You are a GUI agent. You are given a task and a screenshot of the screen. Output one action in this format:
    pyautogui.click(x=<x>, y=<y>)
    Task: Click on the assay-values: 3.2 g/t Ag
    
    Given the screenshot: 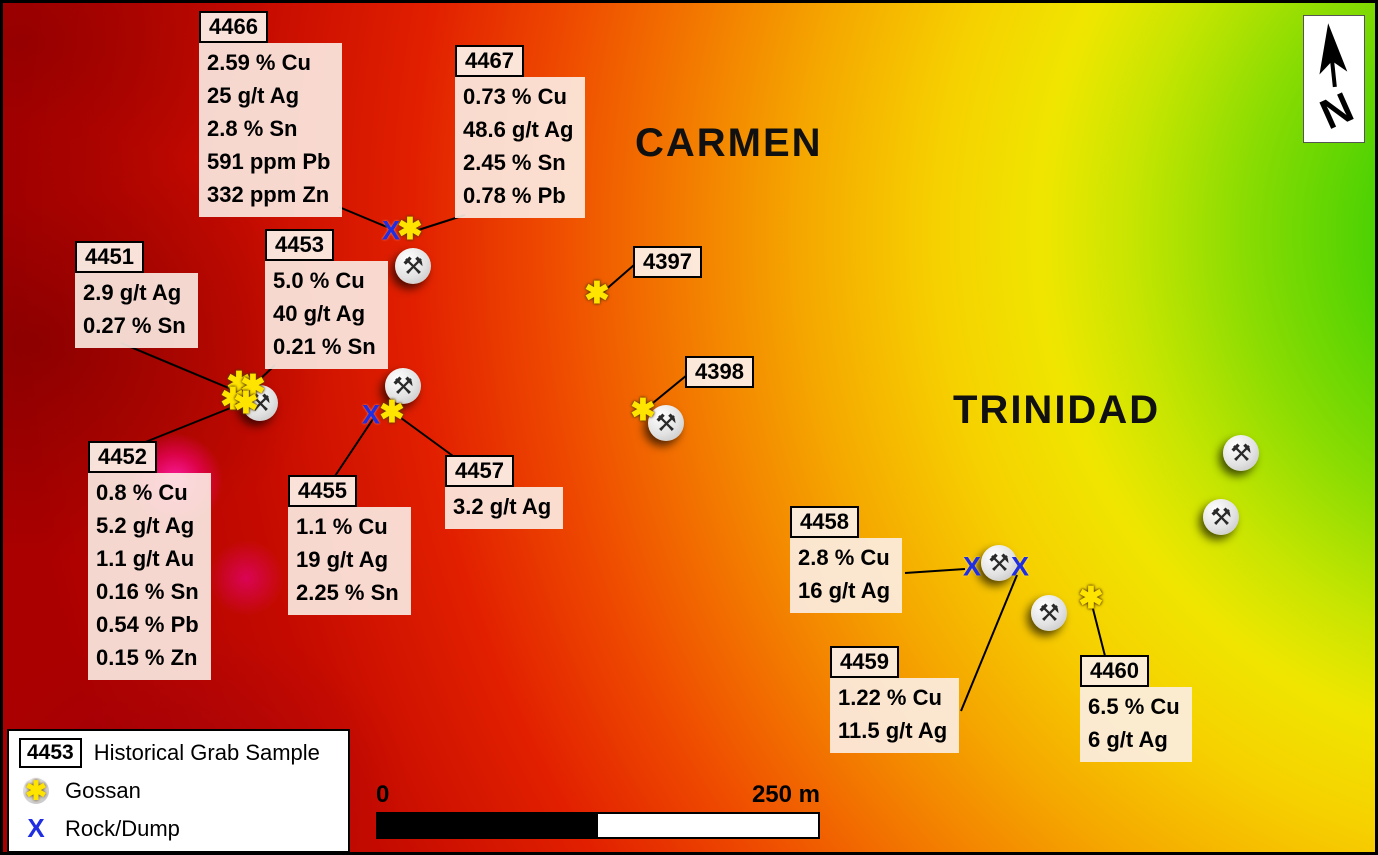 What is the action you would take?
    pyautogui.click(x=504, y=508)
    